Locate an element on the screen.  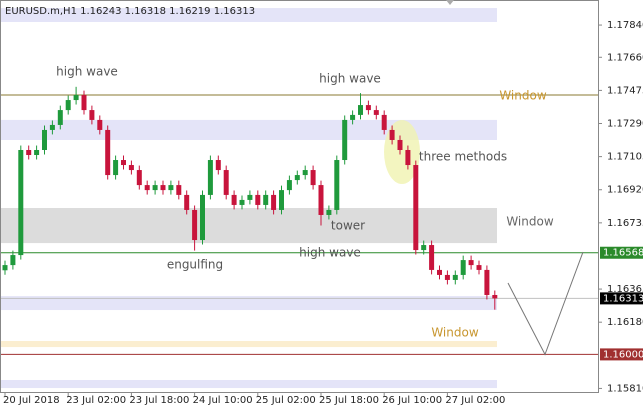
y-tick-label: 1.16180 is located at coordinates (625, 322).